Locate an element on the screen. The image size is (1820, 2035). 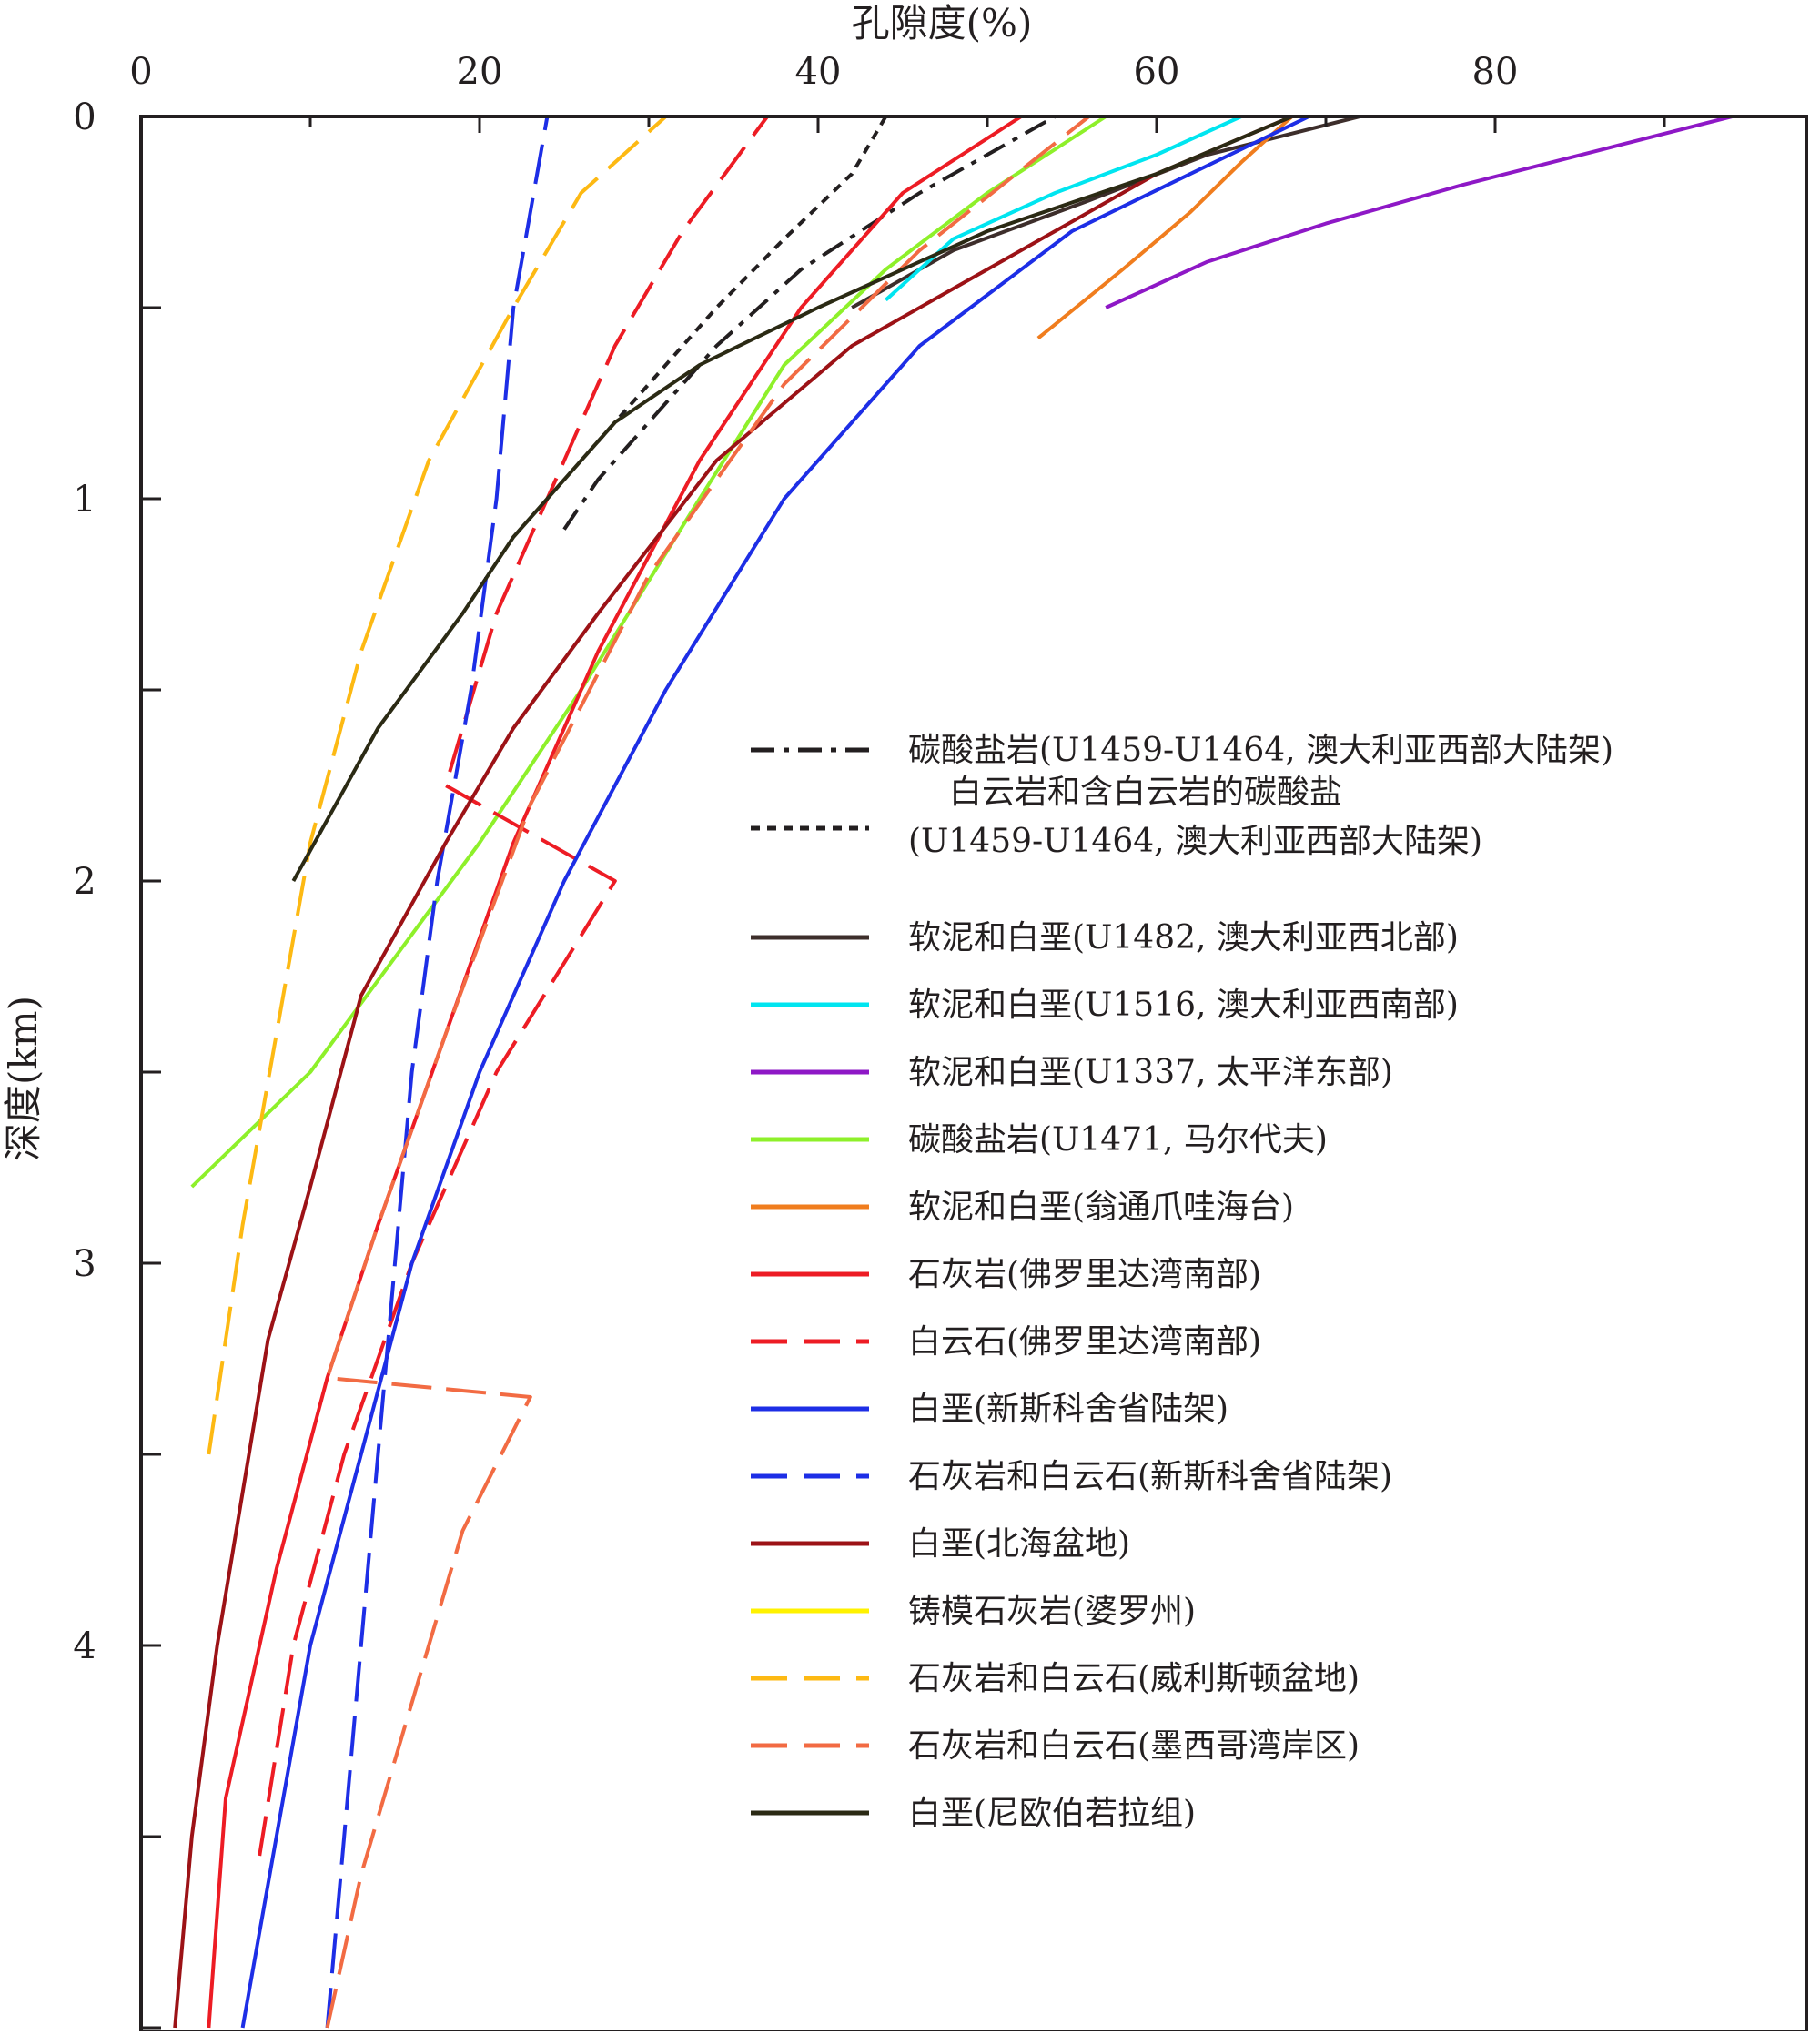
legend-label-13: 铸模石灰岩(婆罗州) is located at coordinates (1052, 1611).